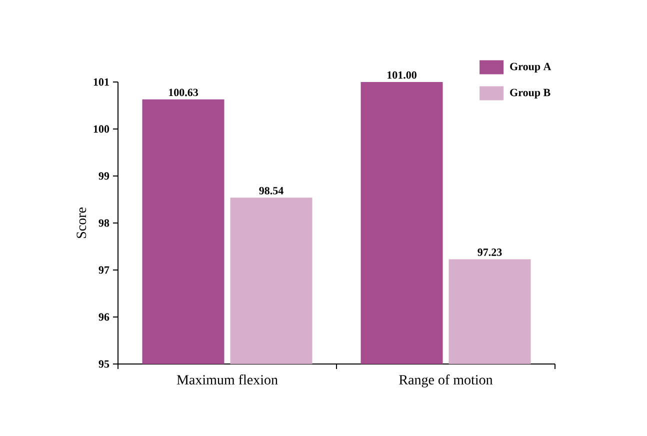 This screenshot has height=436, width=647. Describe the element at coordinates (104, 317) in the screenshot. I see `y-tick-label: 96` at that location.